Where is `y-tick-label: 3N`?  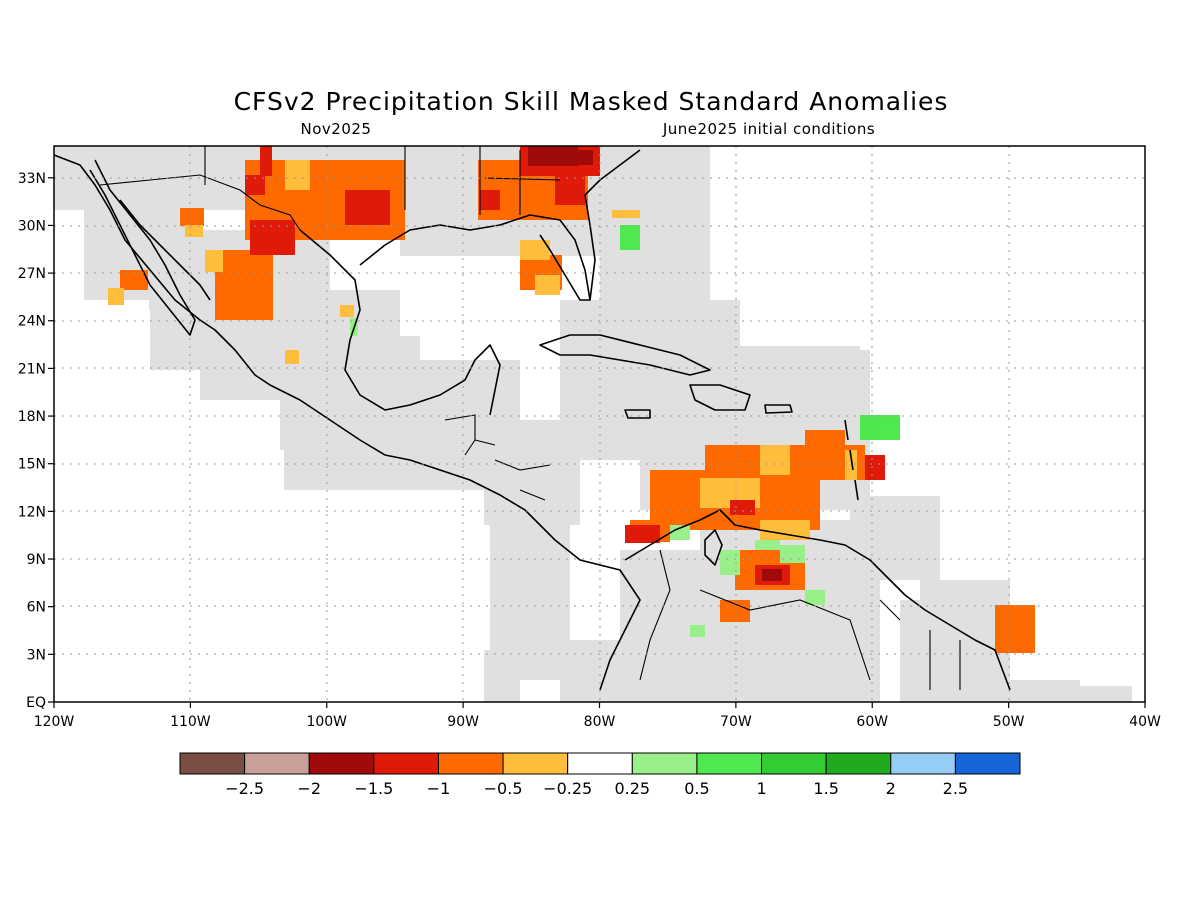 y-tick-label: 3N is located at coordinates (36, 655).